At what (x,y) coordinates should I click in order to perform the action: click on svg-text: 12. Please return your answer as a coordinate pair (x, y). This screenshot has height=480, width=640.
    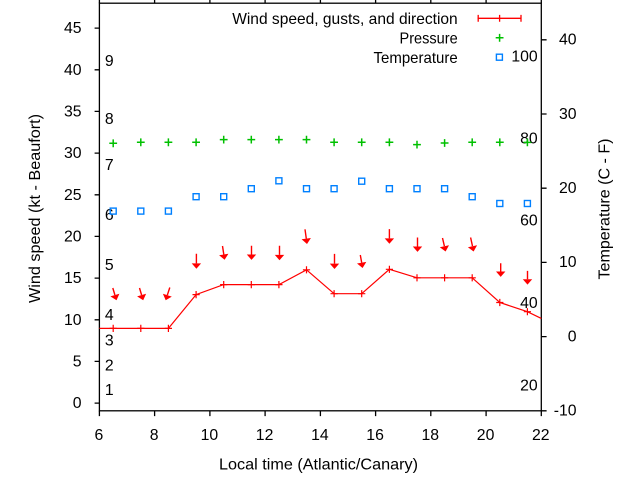
    Looking at the image, I should click on (265, 435).